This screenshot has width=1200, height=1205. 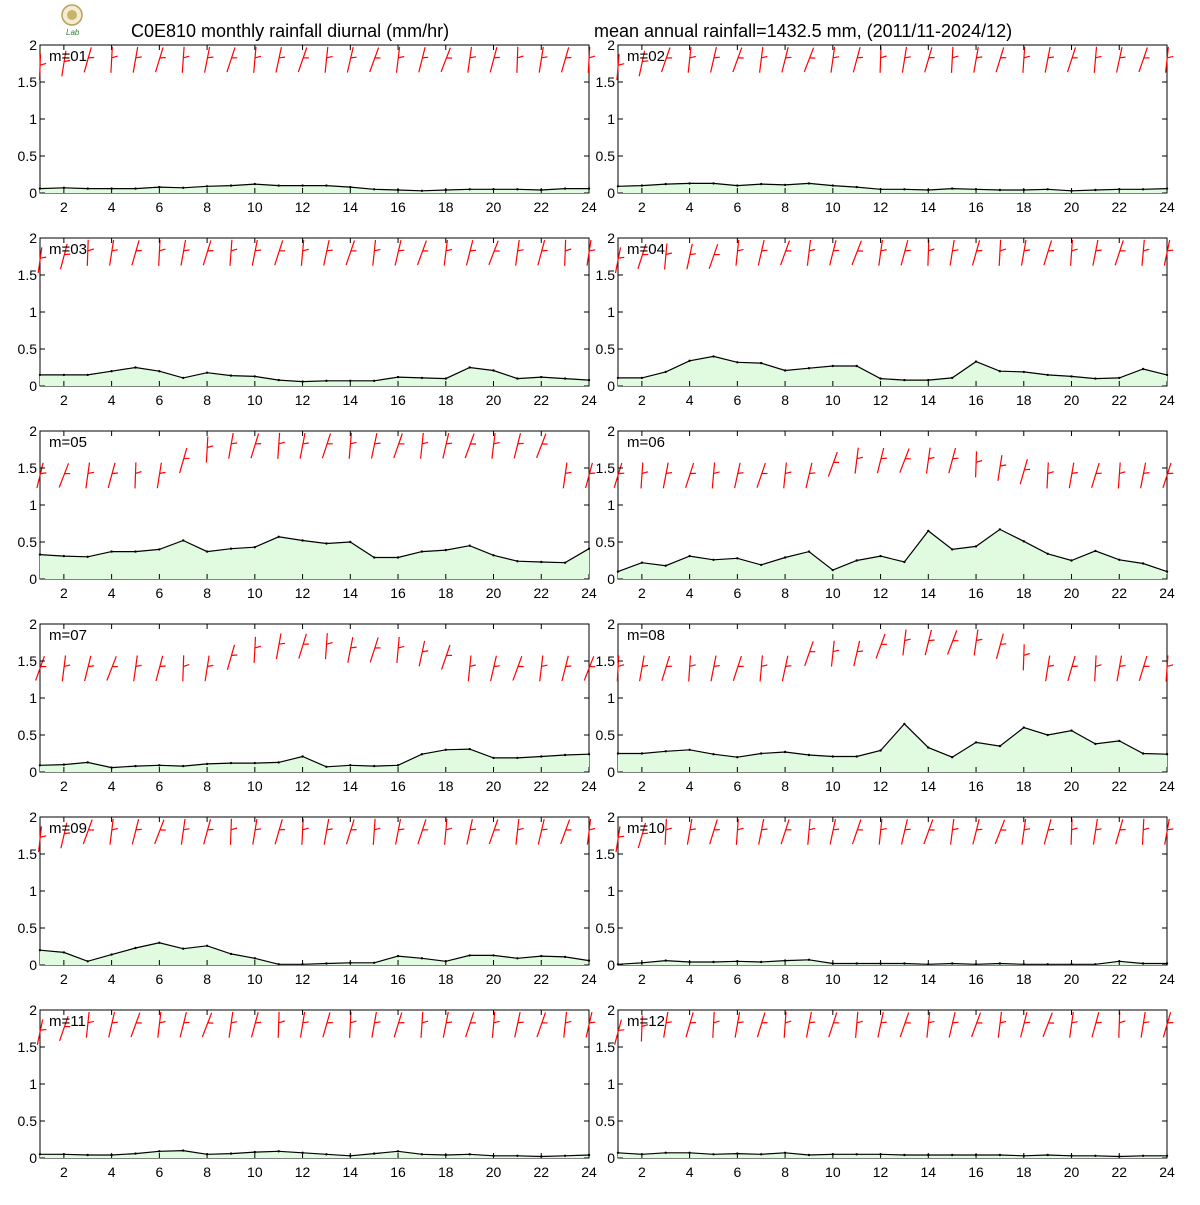 I want to click on x-tick-label: 18, so click(x=446, y=400).